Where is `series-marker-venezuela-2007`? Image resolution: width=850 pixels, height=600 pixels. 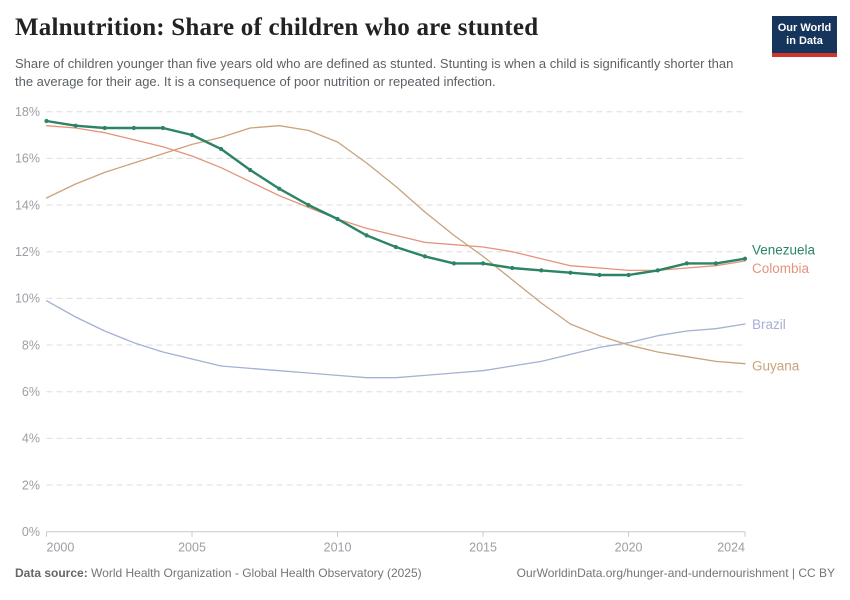 series-marker-venezuela-2007 is located at coordinates (250, 170).